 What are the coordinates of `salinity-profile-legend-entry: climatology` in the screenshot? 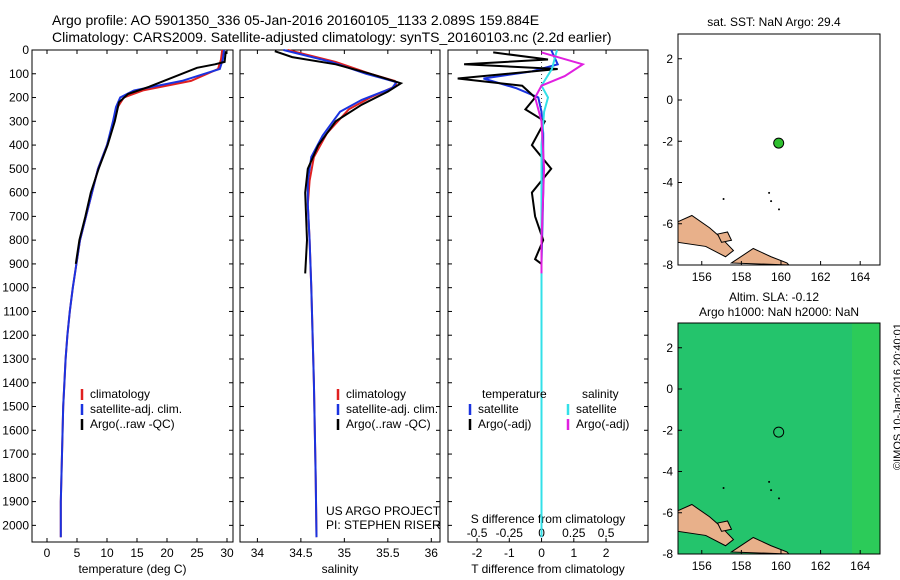 It's located at (376, 394).